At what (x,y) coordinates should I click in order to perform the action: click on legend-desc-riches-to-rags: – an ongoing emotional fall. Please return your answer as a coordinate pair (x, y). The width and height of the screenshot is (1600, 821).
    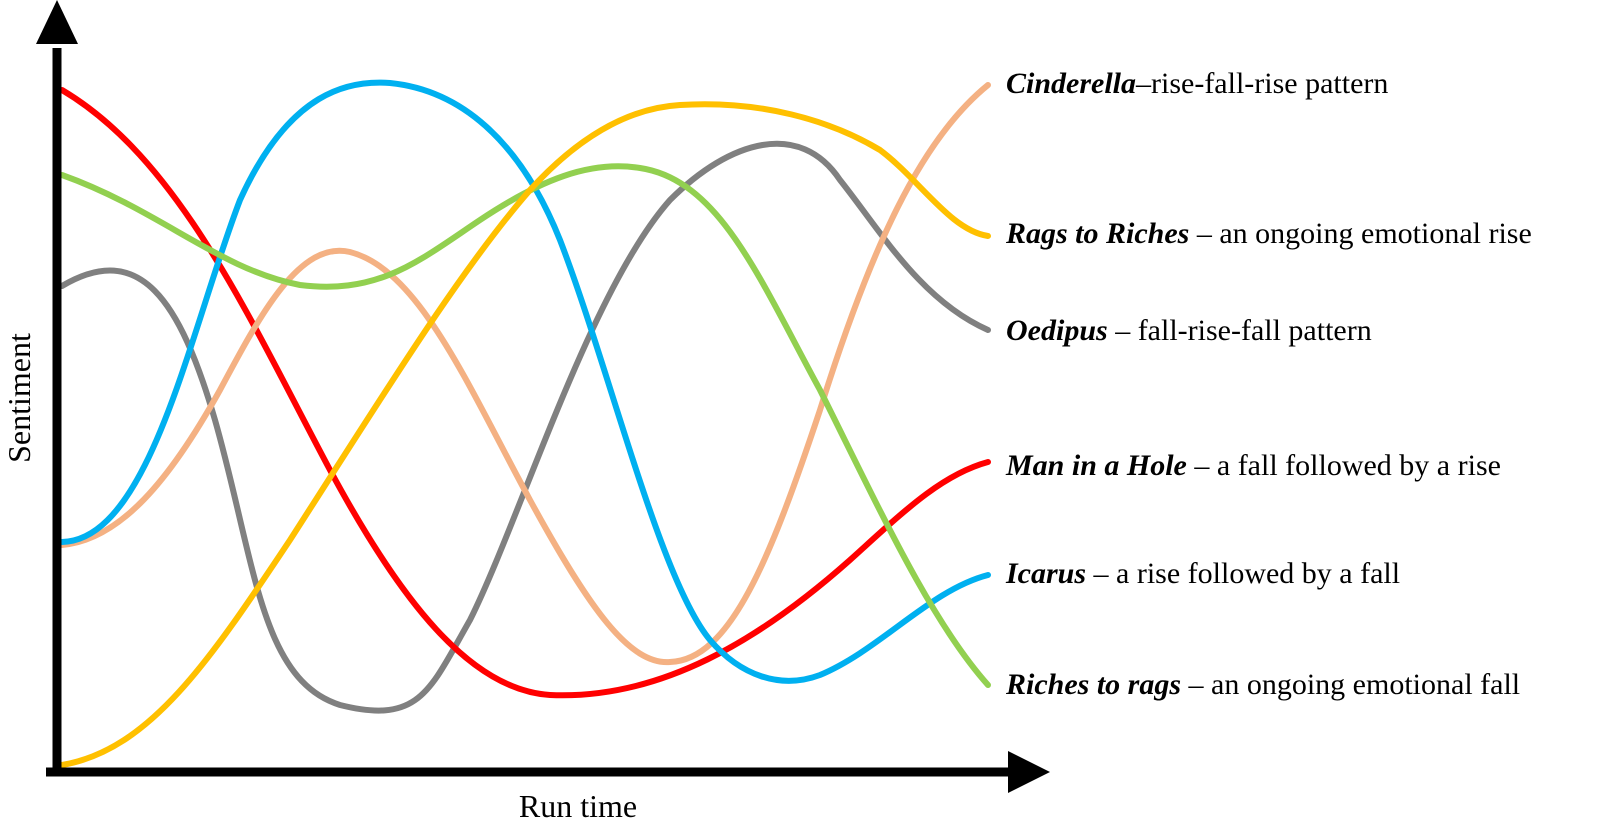
    Looking at the image, I should click on (1350, 684).